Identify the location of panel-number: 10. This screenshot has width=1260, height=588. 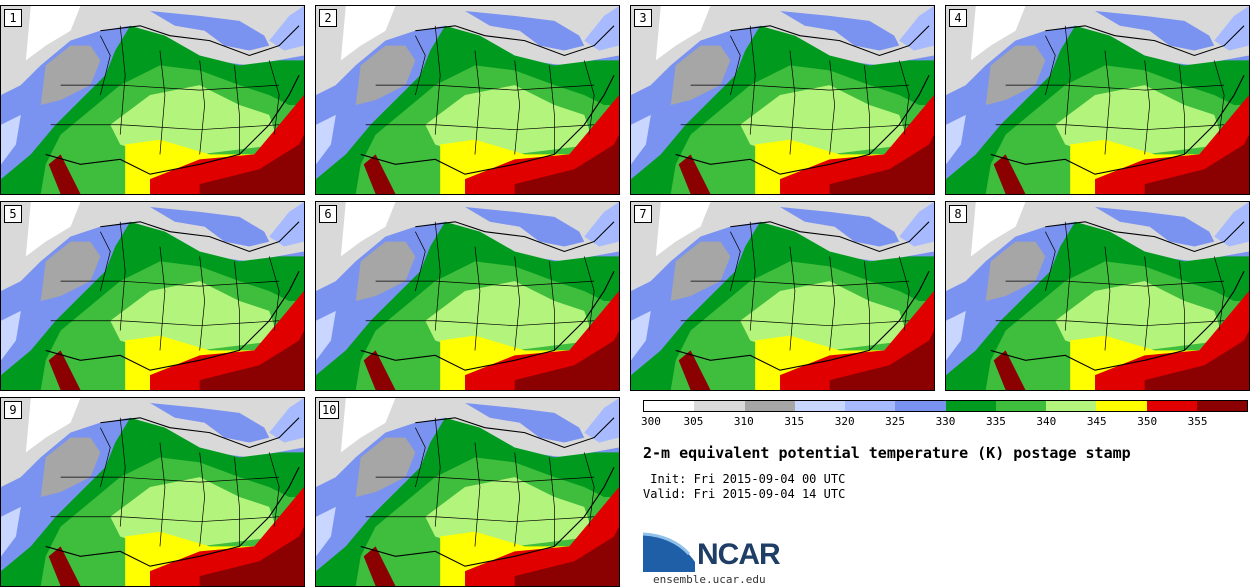
(329, 410).